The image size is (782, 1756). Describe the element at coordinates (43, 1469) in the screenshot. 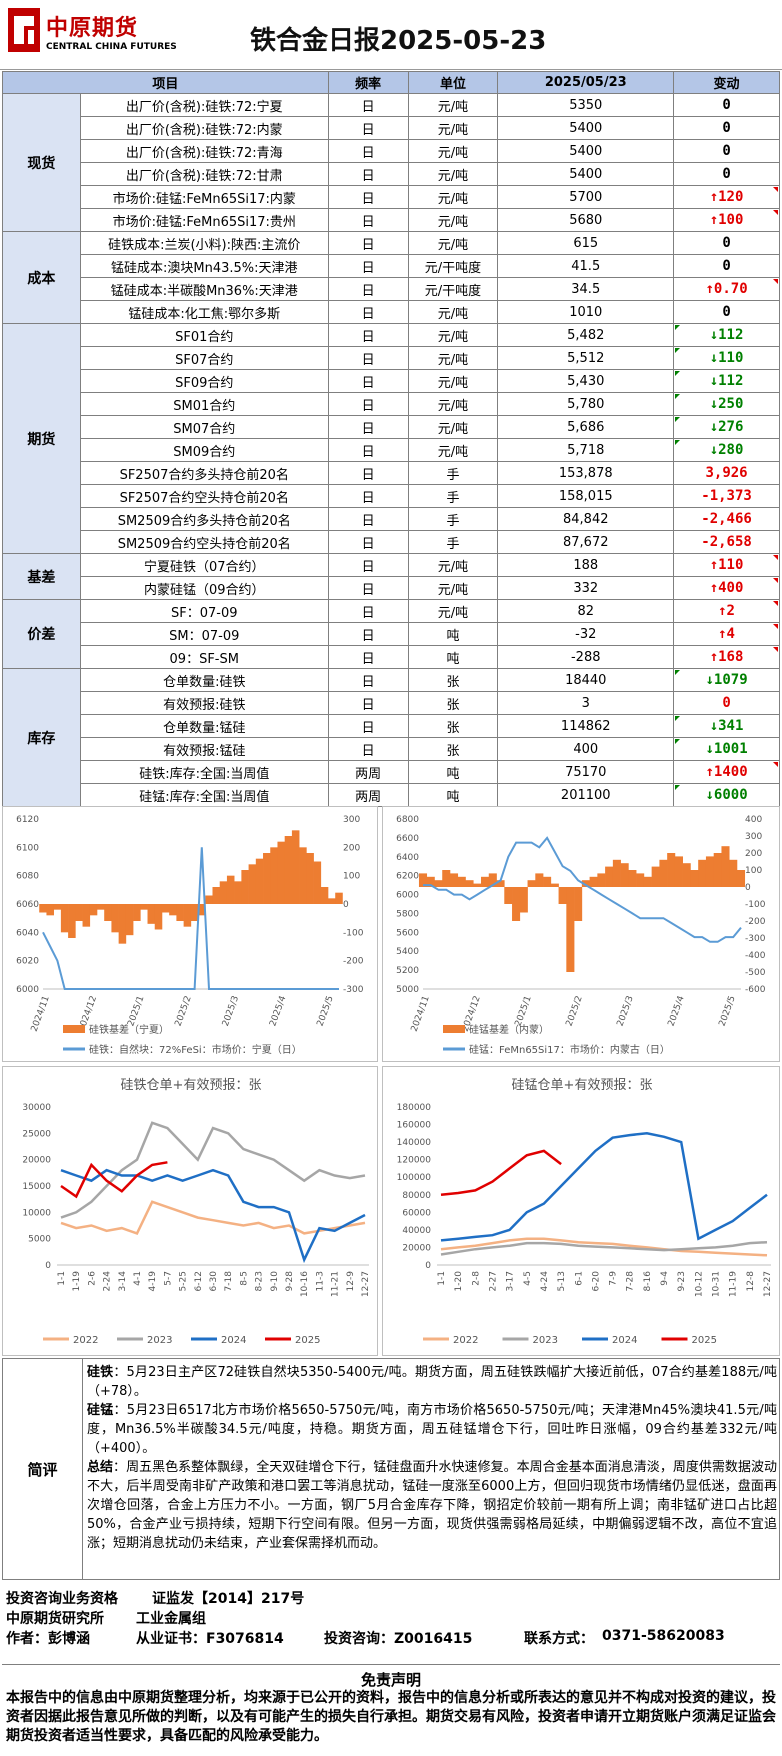

I see `commentary-label: 简评` at that location.